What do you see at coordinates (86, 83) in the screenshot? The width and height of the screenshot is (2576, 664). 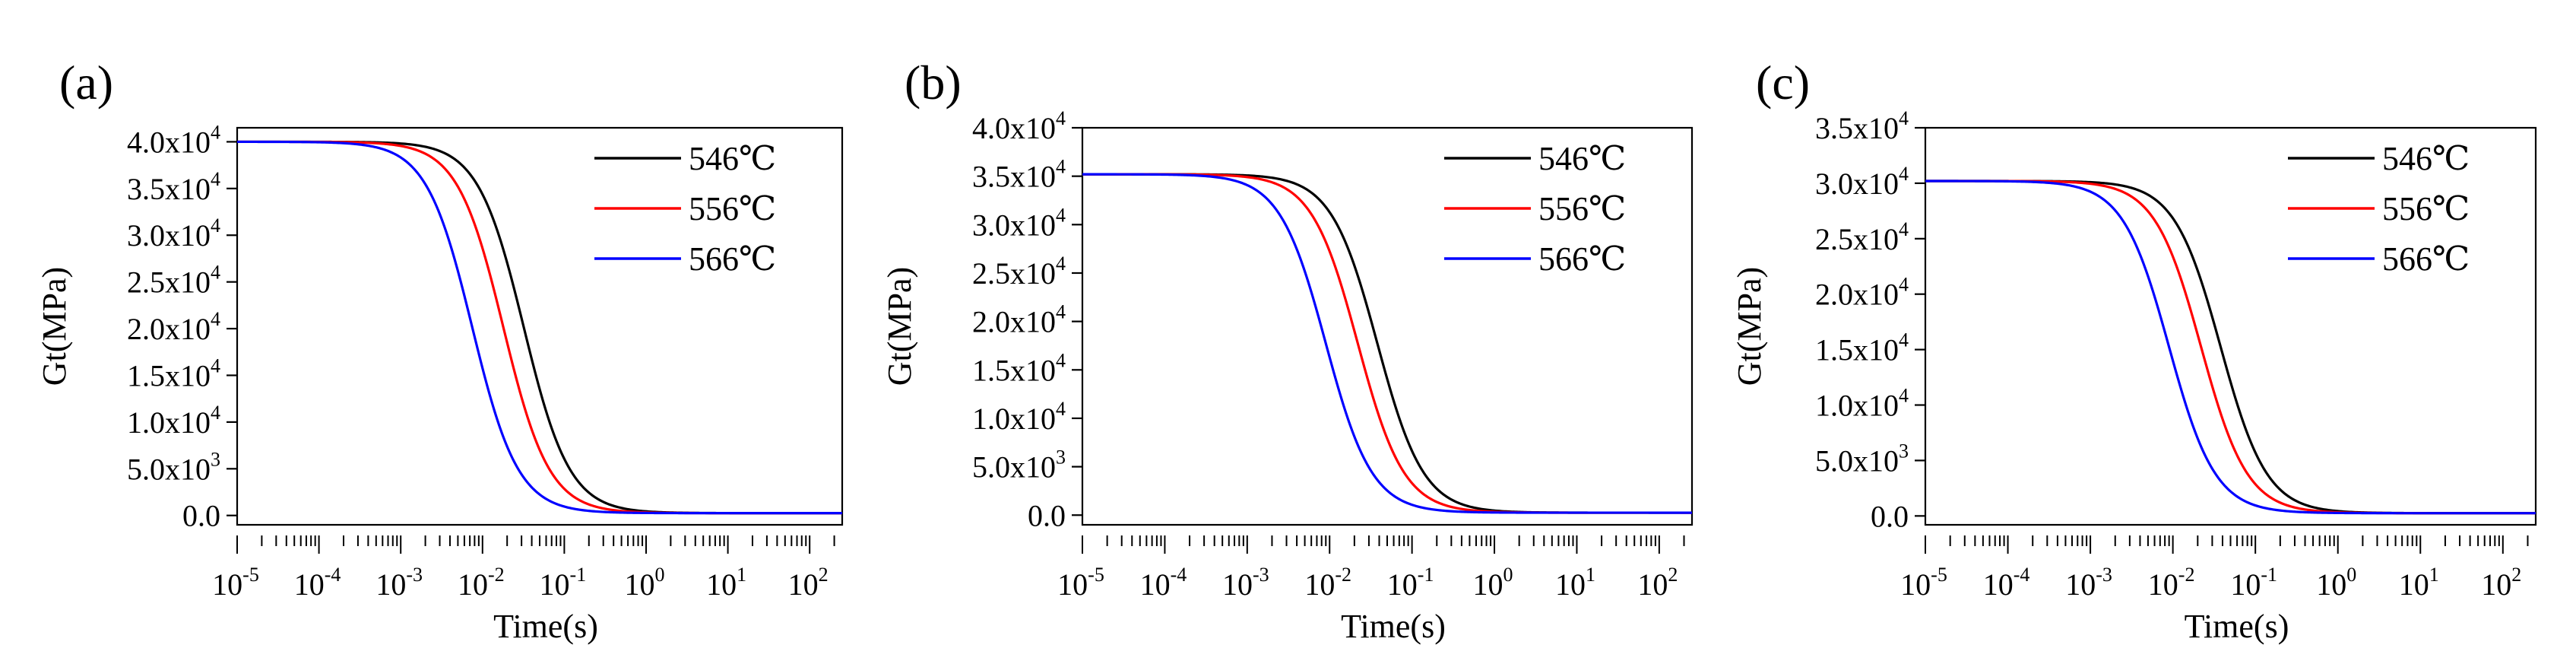 I see `panel-label: (a)` at bounding box center [86, 83].